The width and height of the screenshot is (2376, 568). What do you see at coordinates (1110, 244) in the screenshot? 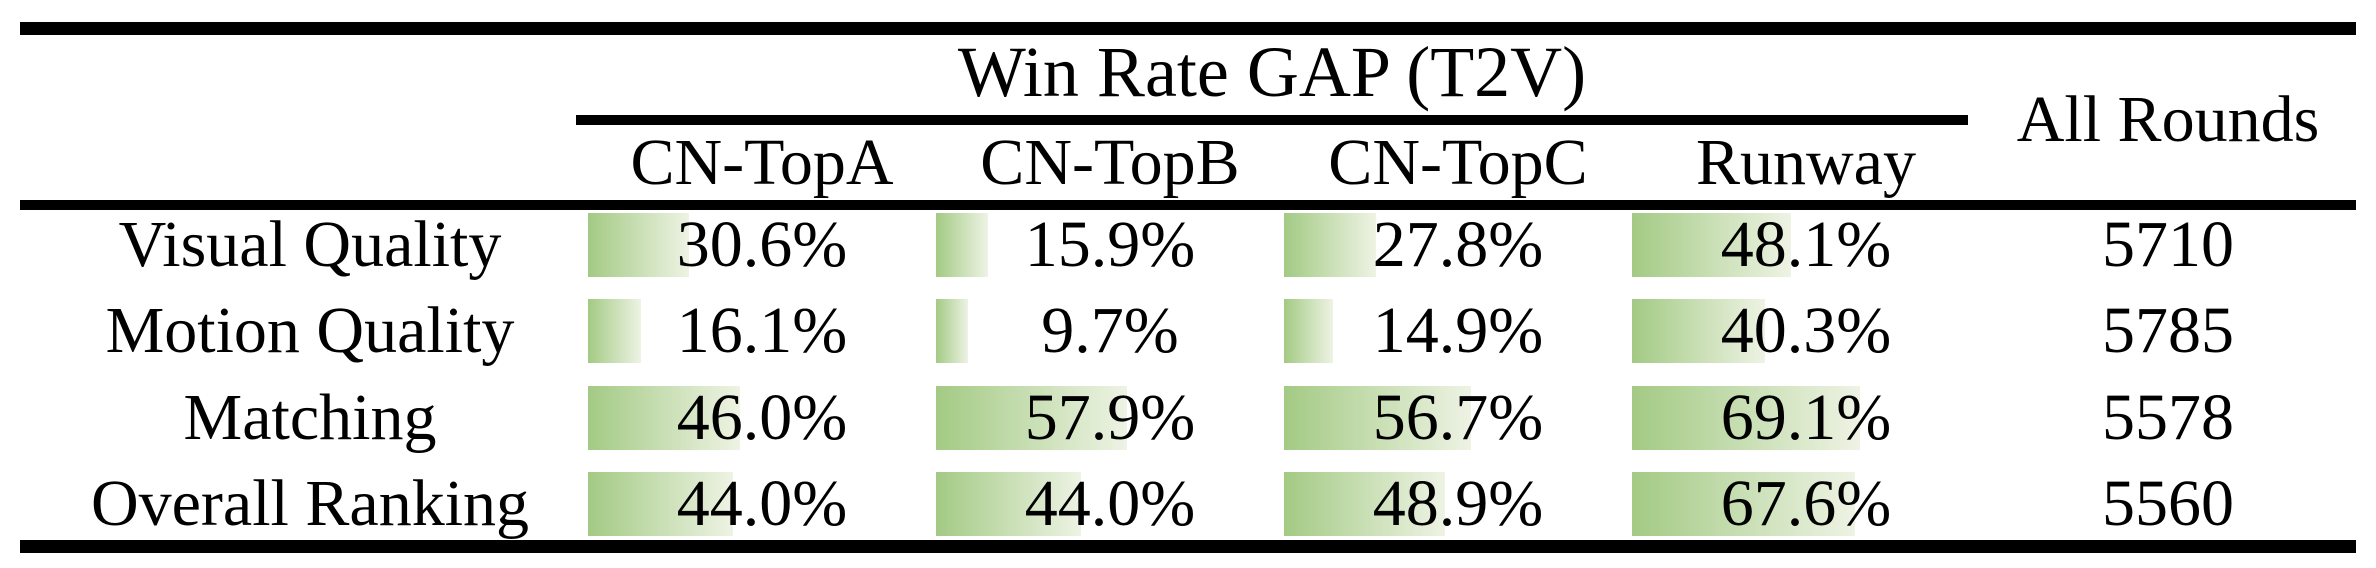
I see `win-rate-value: 15.9%` at bounding box center [1110, 244].